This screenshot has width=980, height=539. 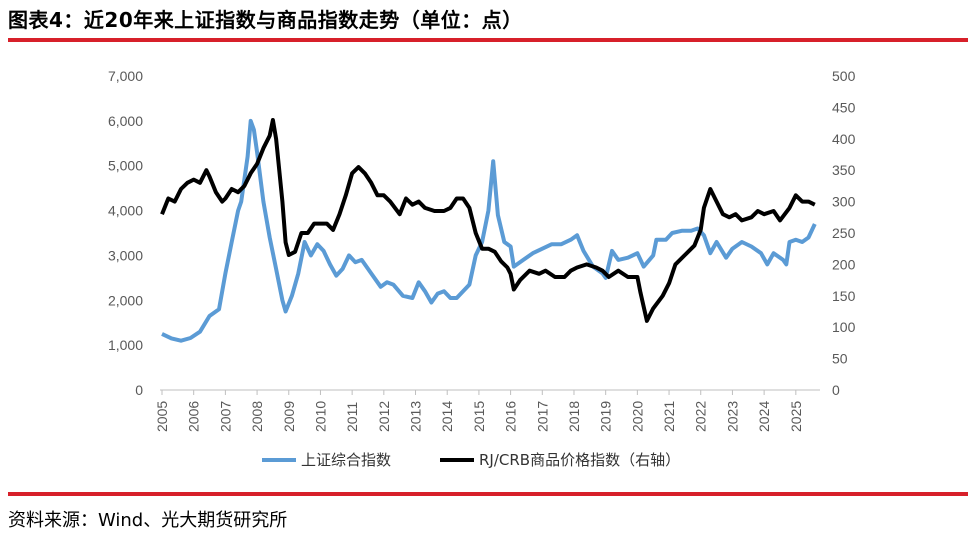 What do you see at coordinates (511, 416) in the screenshot?
I see `x-tick-label: 2016` at bounding box center [511, 416].